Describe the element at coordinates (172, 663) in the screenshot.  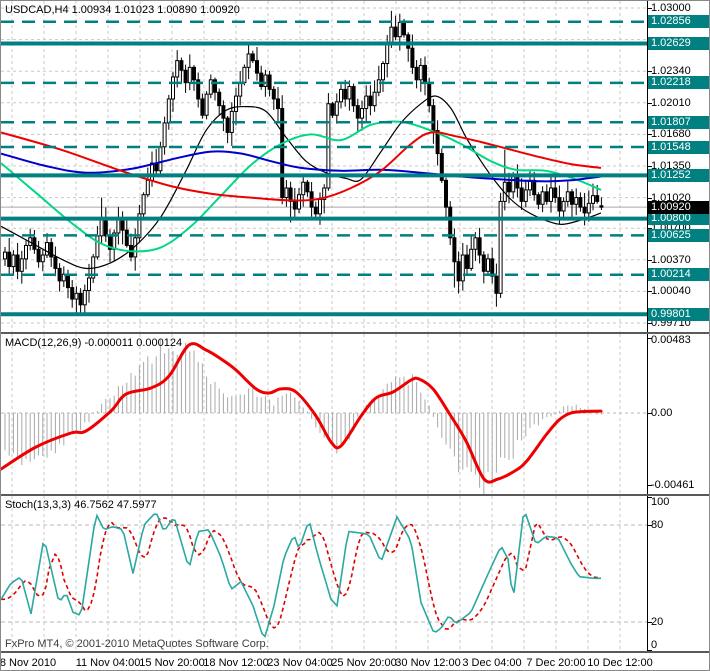
I see `time-axis-label: 15 Nov 20:00` at that location.